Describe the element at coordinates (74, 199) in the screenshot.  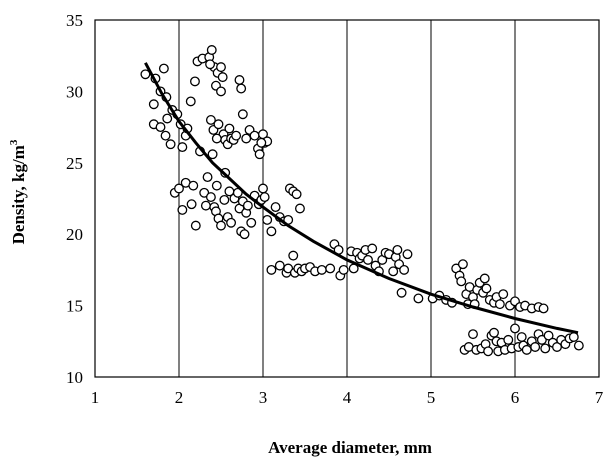
I see `y-tick-labels: 10 15 20 25 30 35` at that location.